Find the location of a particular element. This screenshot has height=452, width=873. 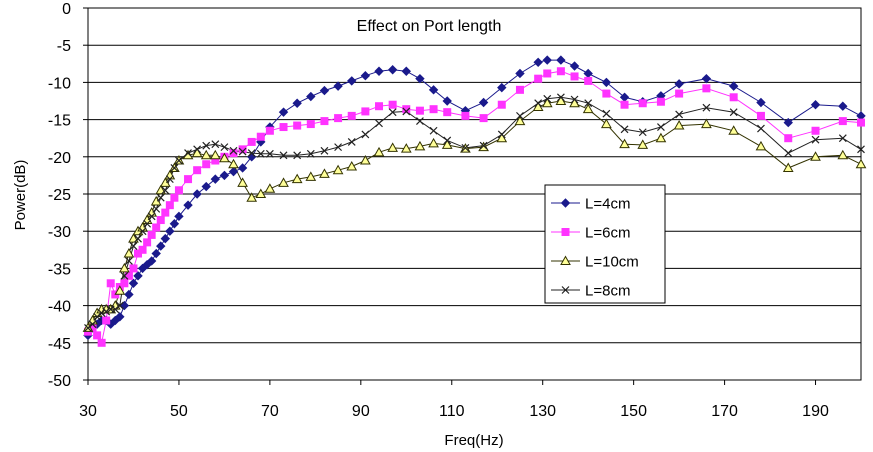

y-tick-label: 0 is located at coordinates (66, 9).